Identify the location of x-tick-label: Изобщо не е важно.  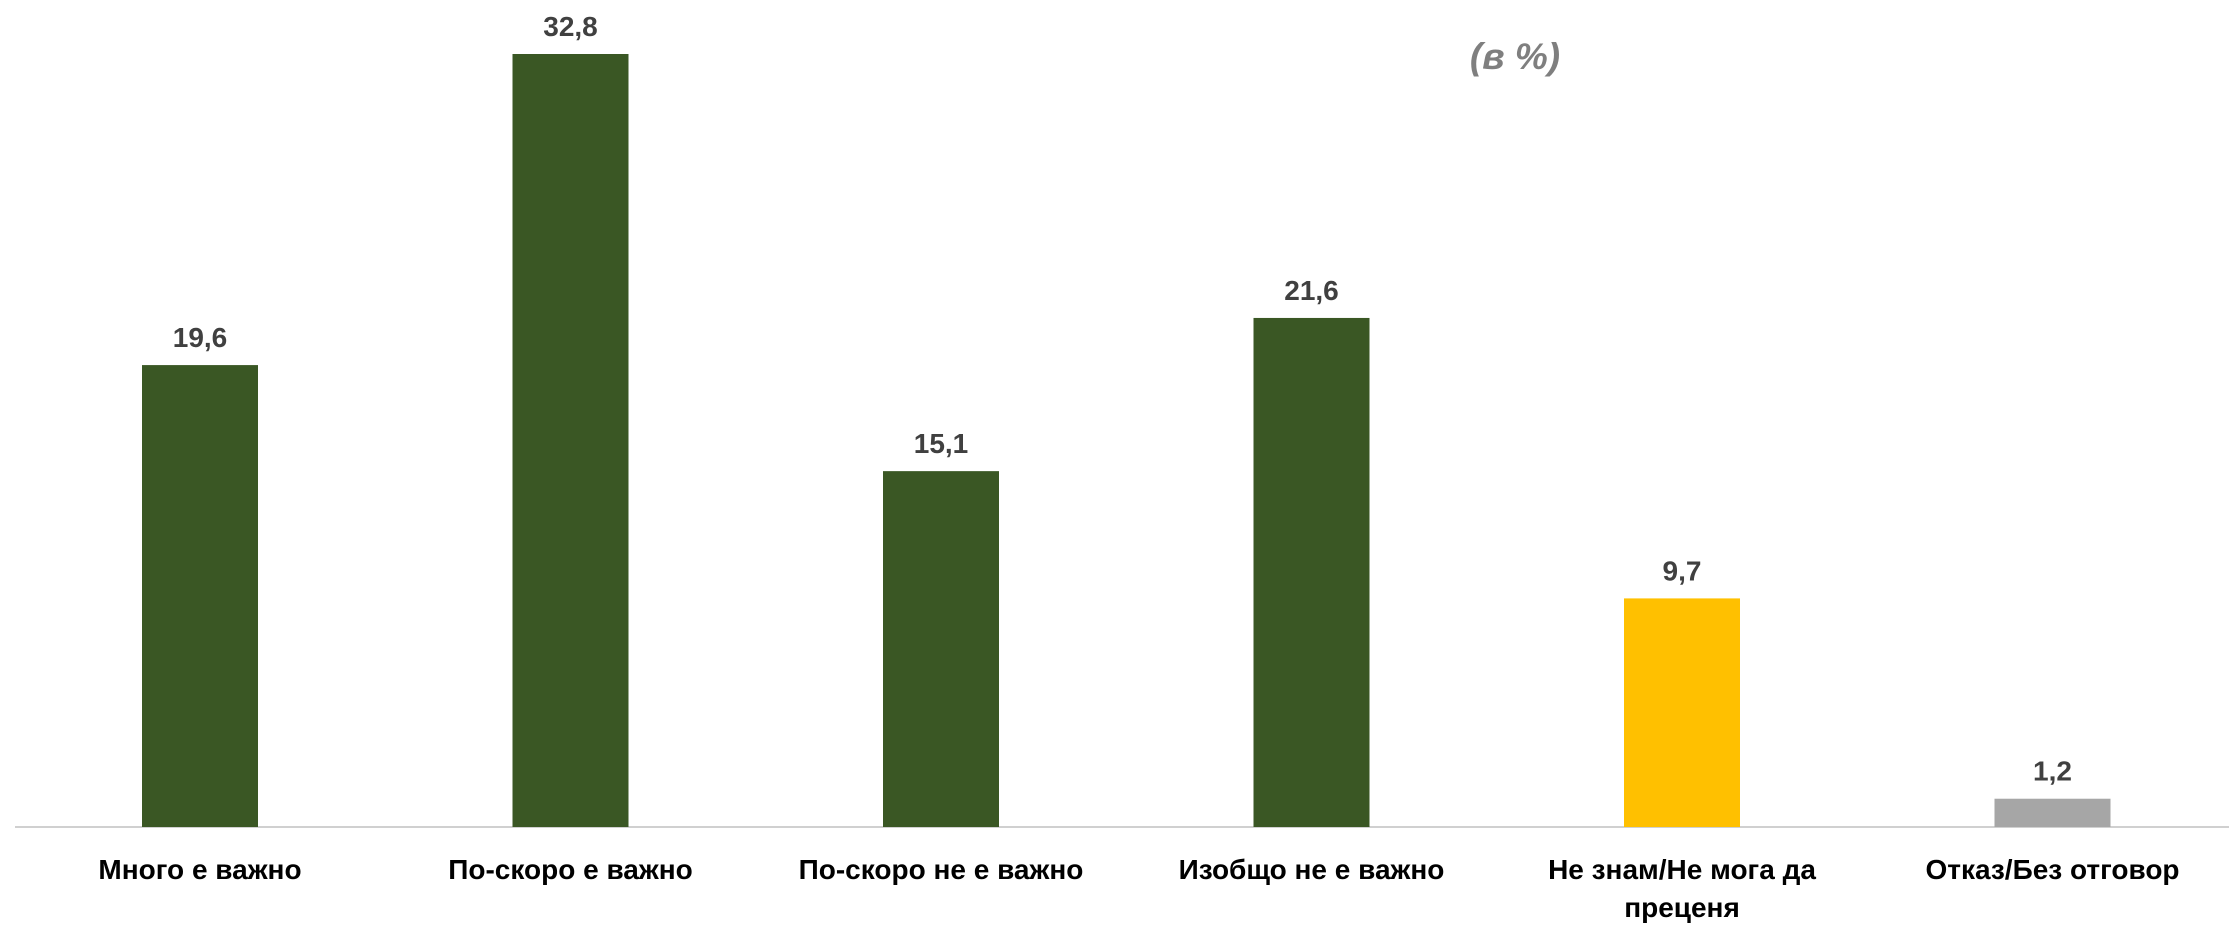
(1311, 869).